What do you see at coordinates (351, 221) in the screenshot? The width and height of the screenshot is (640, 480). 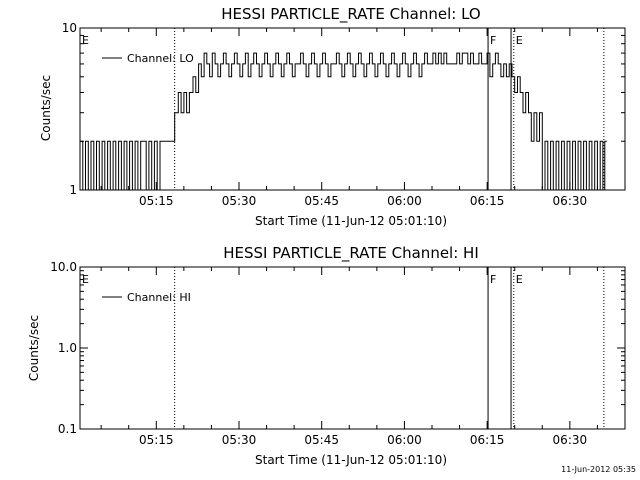 I see `chart-lo-xlabel: Start Time (11-Jun-12 05:01:10)` at bounding box center [351, 221].